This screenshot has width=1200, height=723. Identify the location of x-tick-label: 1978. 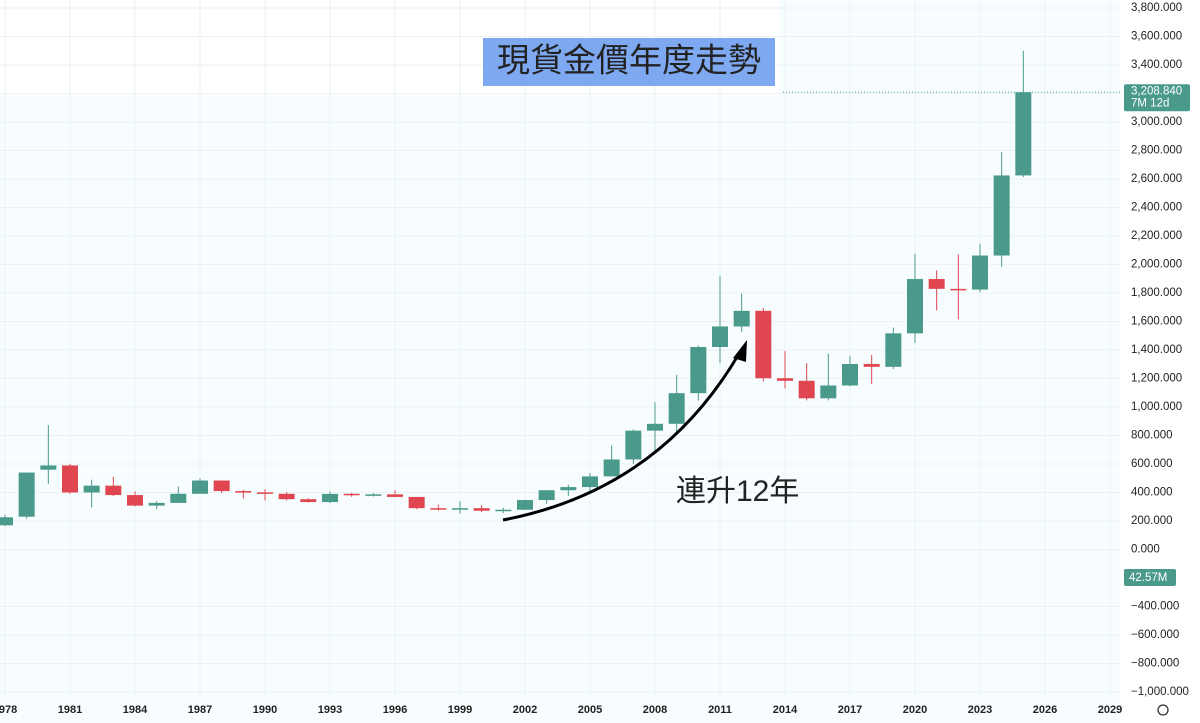
(8, 710).